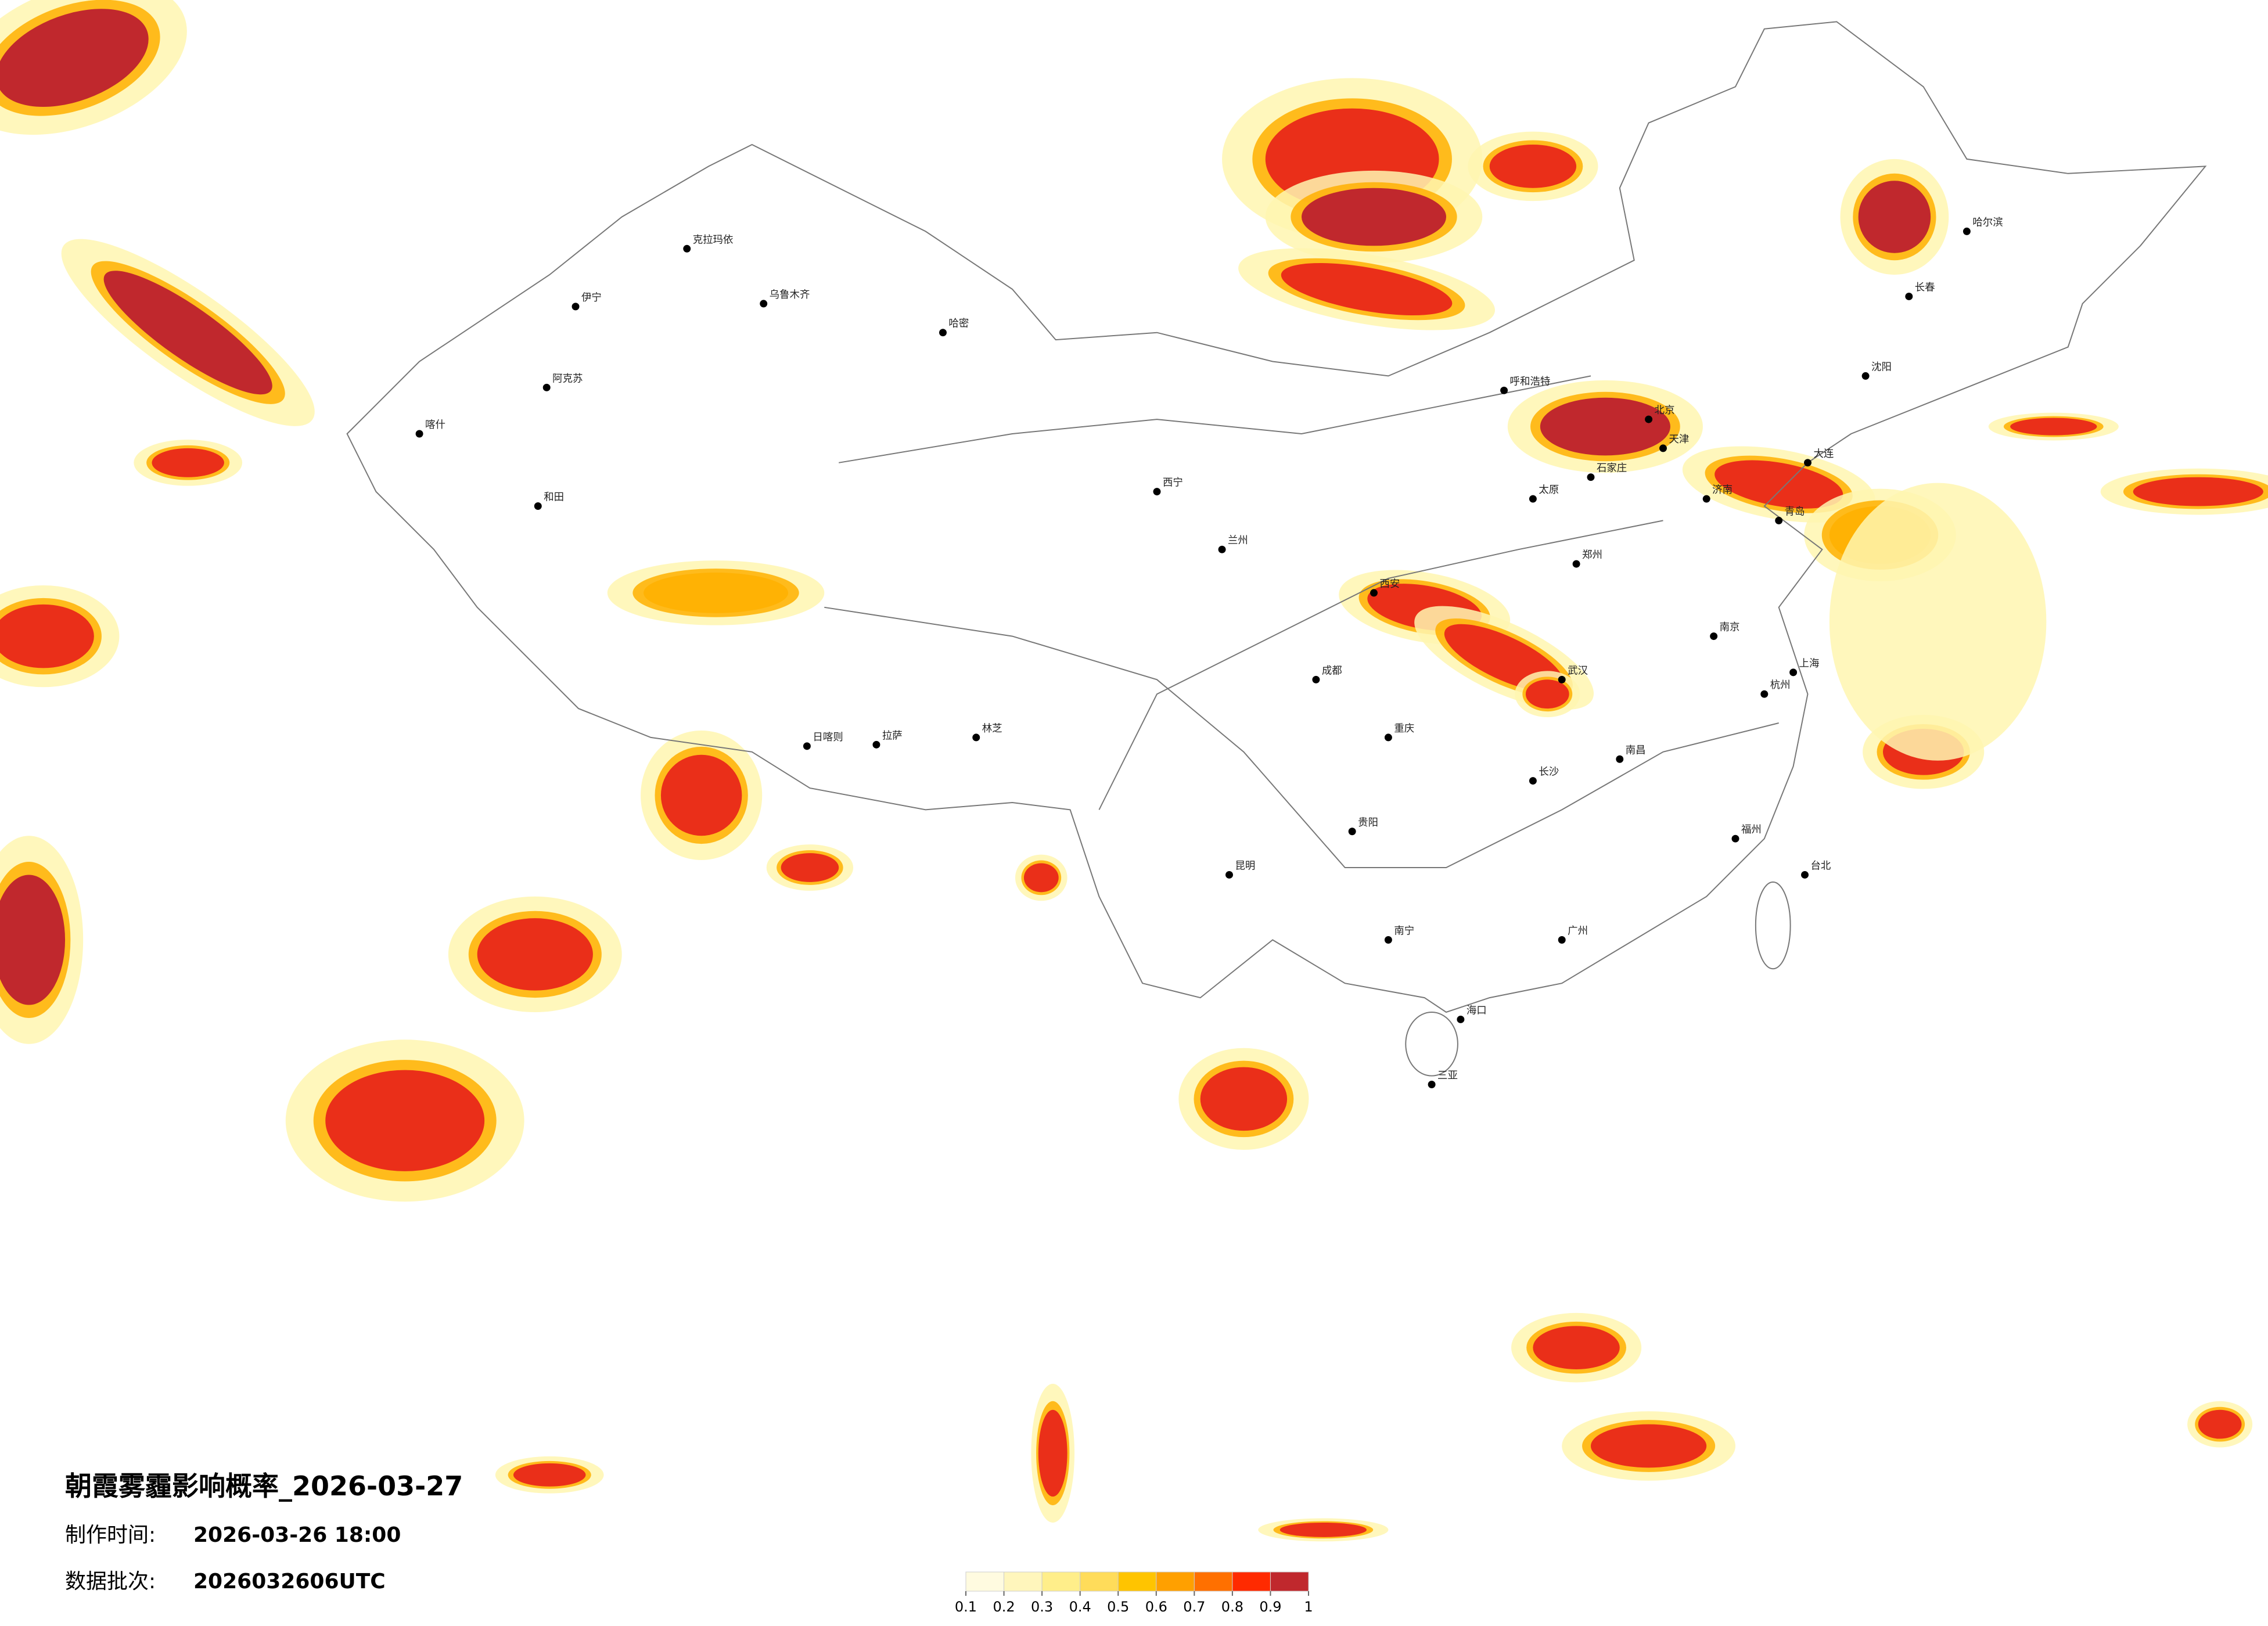 This screenshot has width=2268, height=1626. What do you see at coordinates (1636, 750) in the screenshot?
I see `city-label: 南昌` at bounding box center [1636, 750].